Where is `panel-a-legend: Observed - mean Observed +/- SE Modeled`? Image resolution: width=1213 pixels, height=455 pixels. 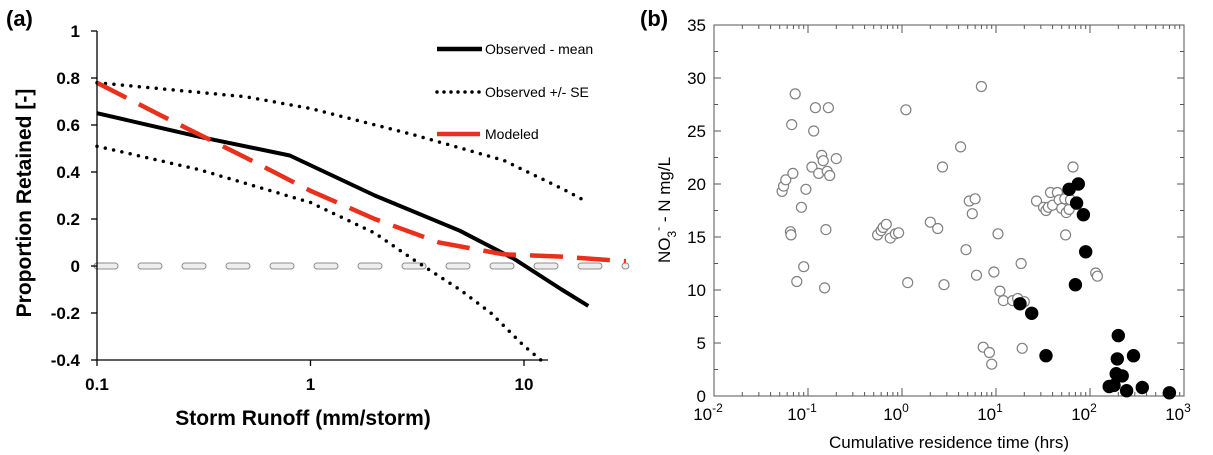
panel-a-legend: Observed - mean Observed +/- SE Modeled is located at coordinates (514, 91).